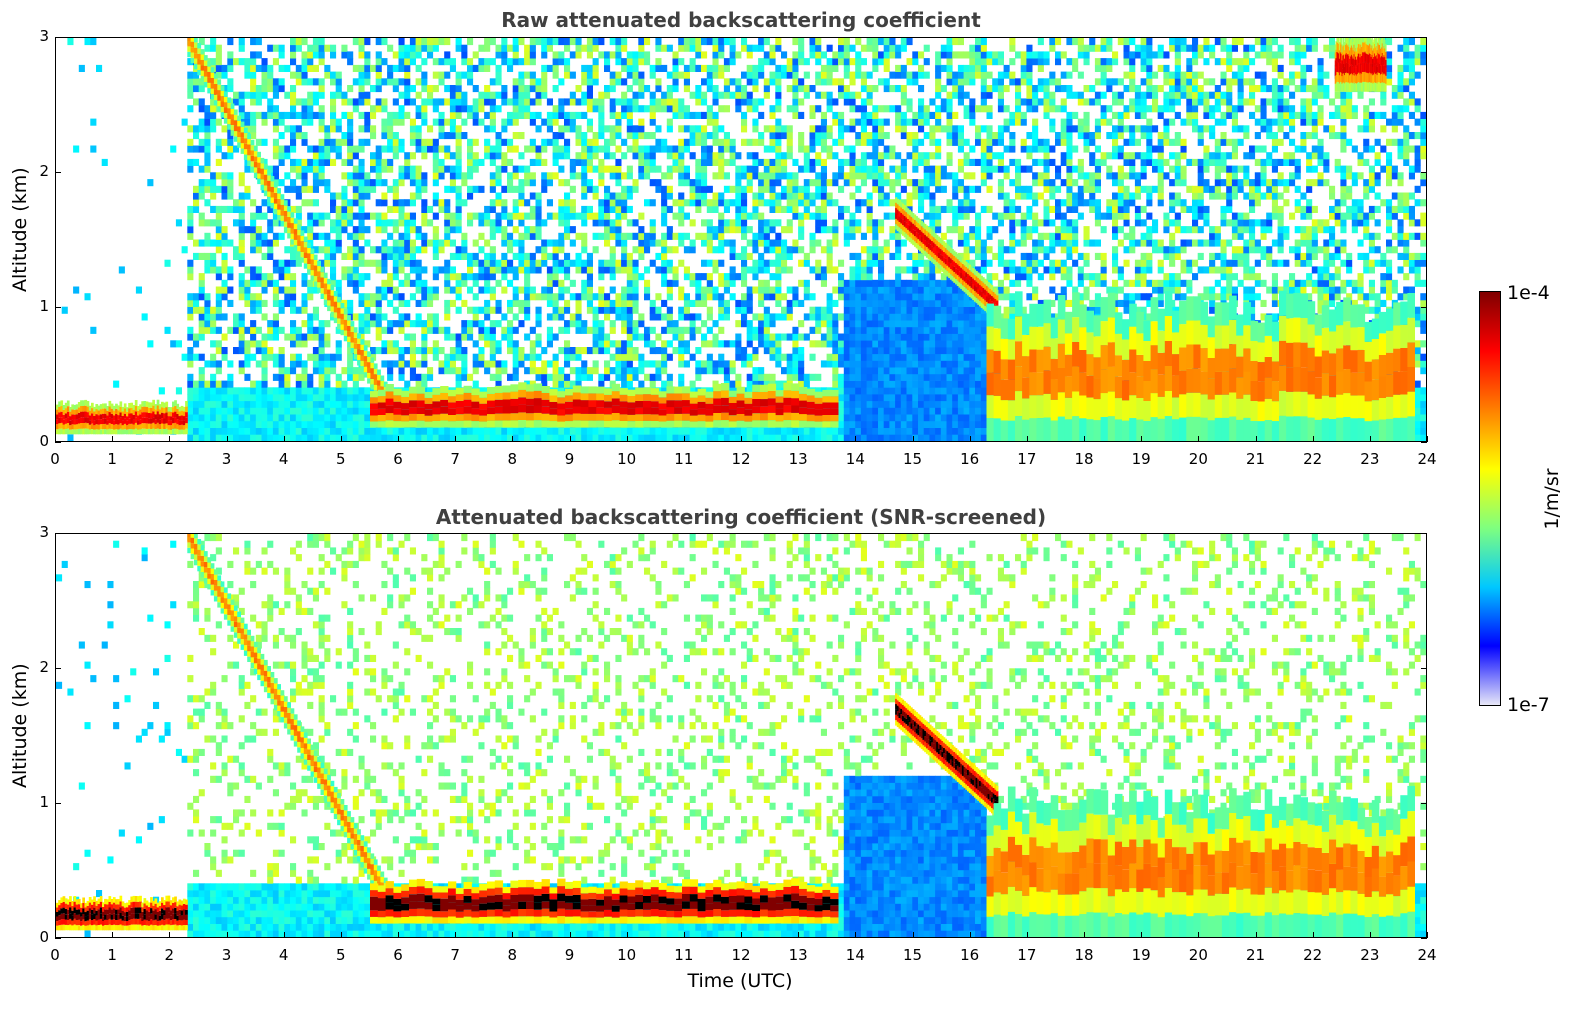 This screenshot has width=1595, height=1020. What do you see at coordinates (226, 459) in the screenshot?
I see `x-tick-label: 3` at bounding box center [226, 459].